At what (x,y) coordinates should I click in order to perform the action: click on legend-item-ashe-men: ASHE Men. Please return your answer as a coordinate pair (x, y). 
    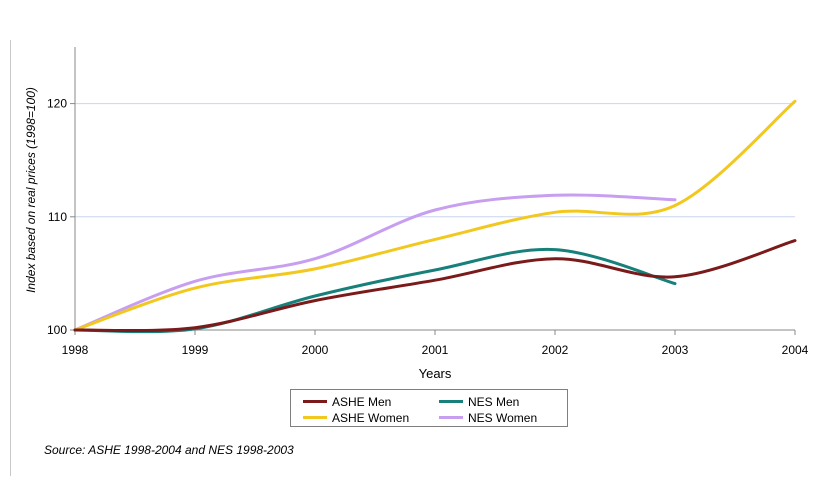
    Looking at the image, I should click on (347, 401).